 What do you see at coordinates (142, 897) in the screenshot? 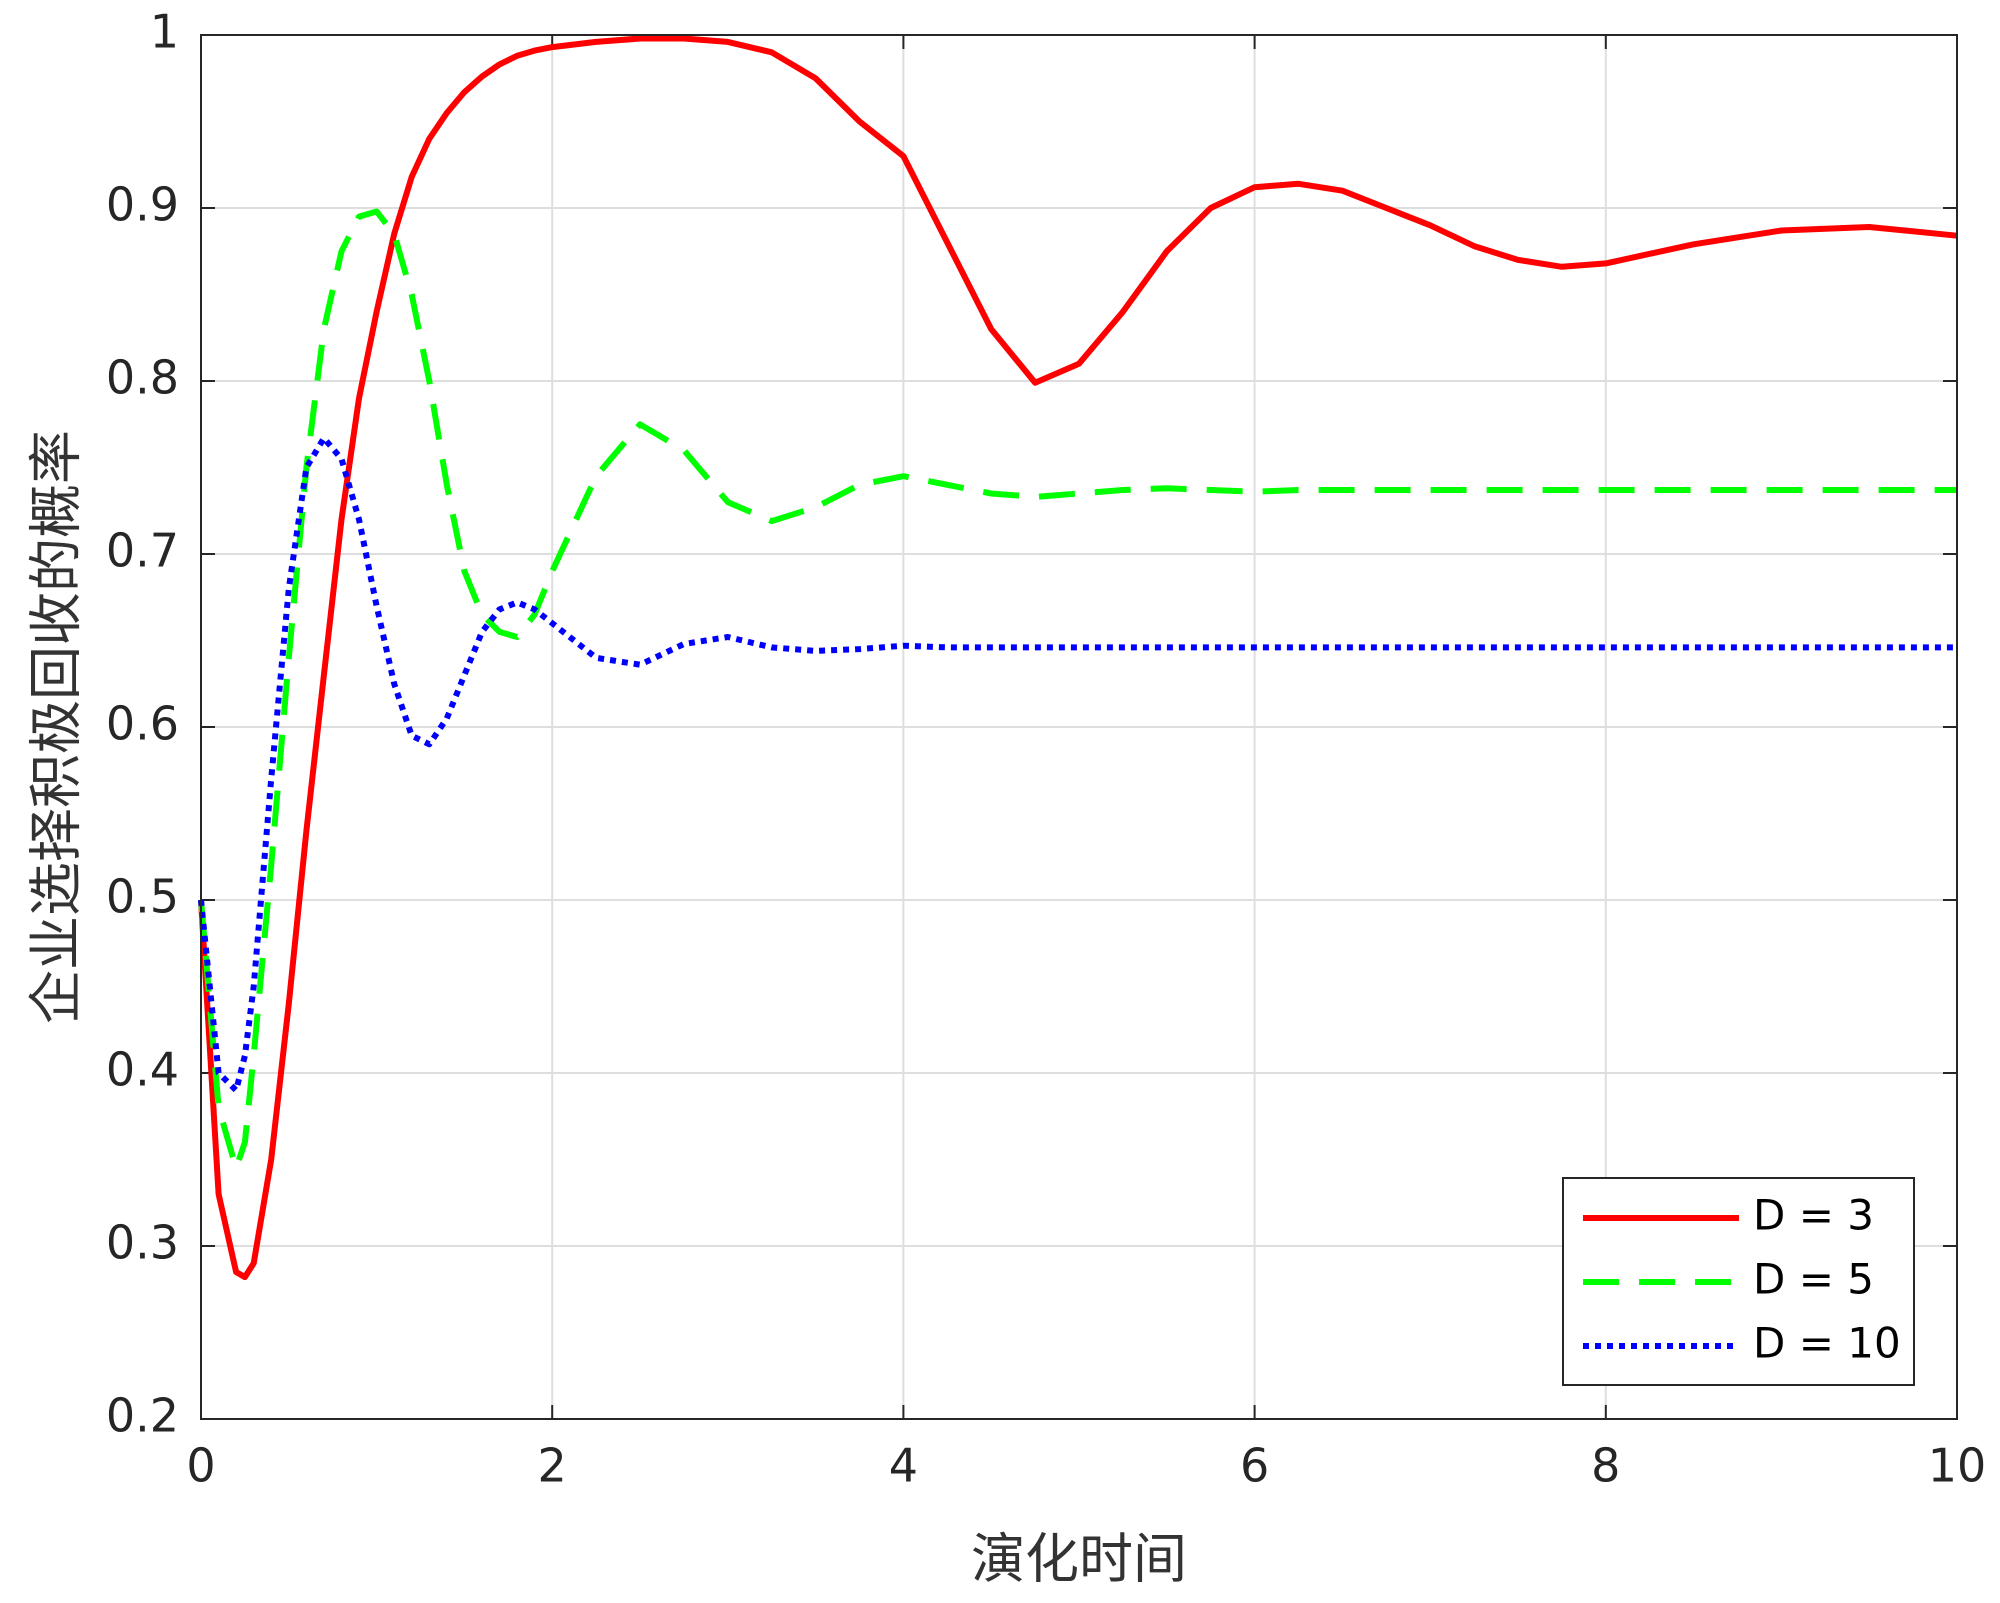
I see `y-tick-label: 0.5` at bounding box center [142, 897].